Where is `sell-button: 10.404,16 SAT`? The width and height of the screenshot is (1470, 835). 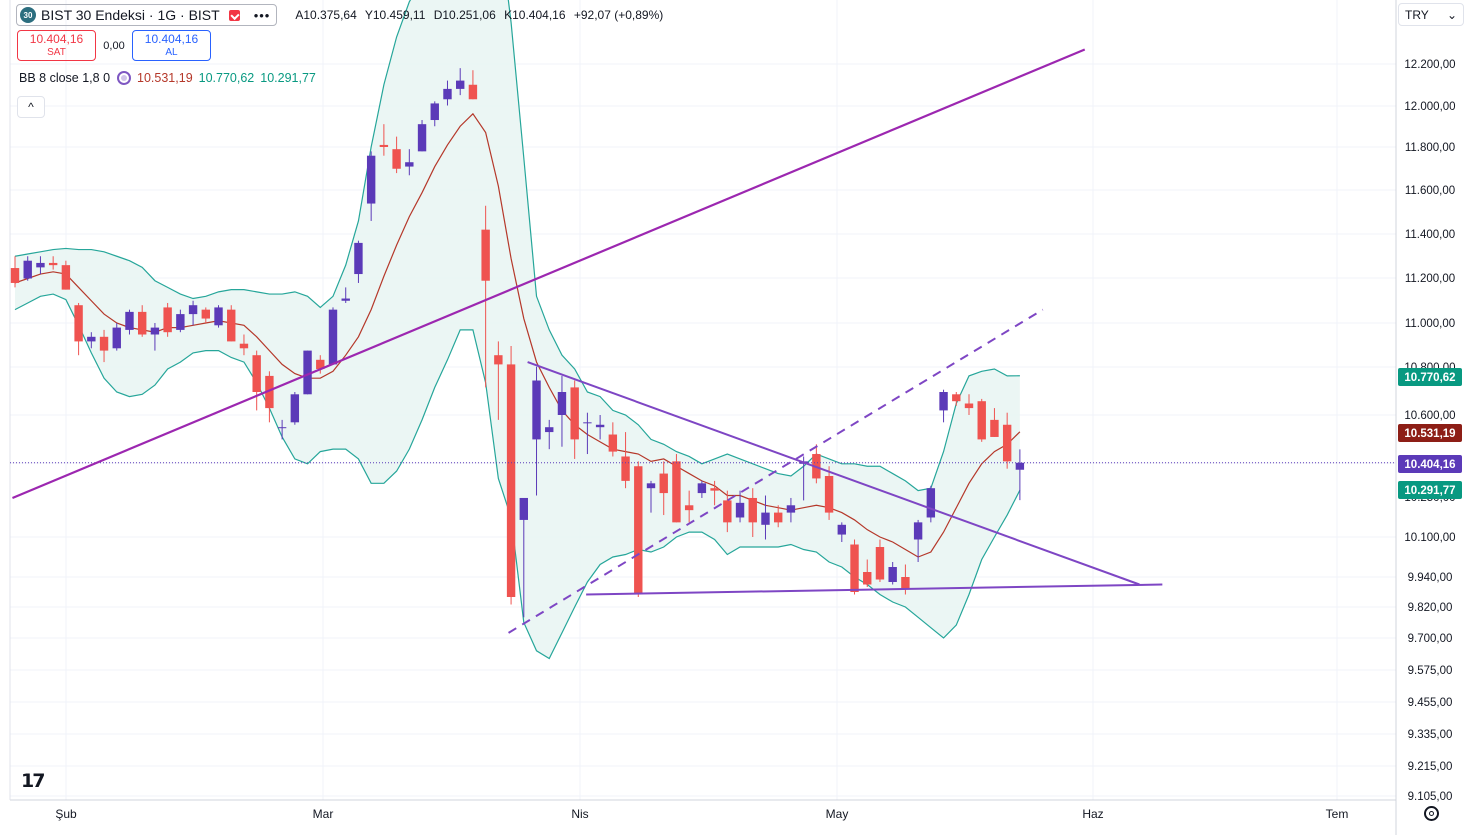
sell-button: 10.404,16 SAT is located at coordinates (56, 45).